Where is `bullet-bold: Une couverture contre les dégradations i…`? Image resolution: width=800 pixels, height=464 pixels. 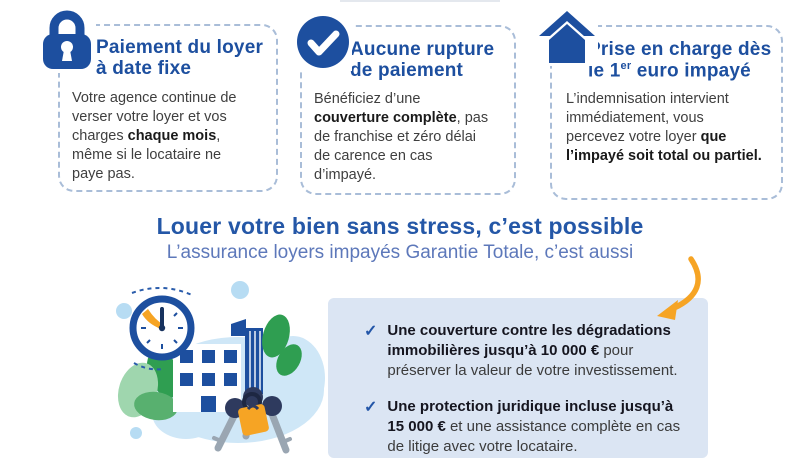 bullet-bold: Une couverture contre les dégradations i… is located at coordinates (529, 340).